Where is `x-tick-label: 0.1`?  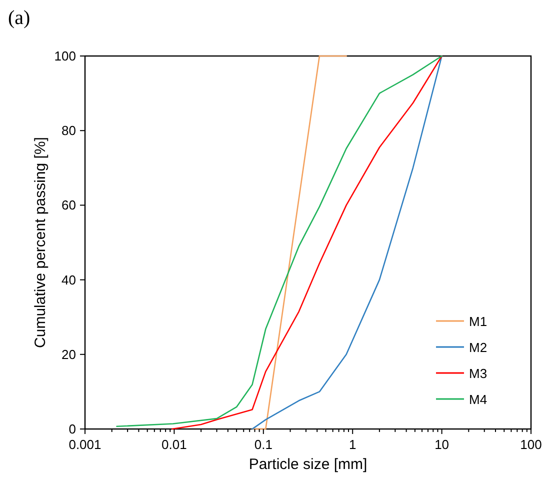
x-tick-label: 0.1 is located at coordinates (263, 444).